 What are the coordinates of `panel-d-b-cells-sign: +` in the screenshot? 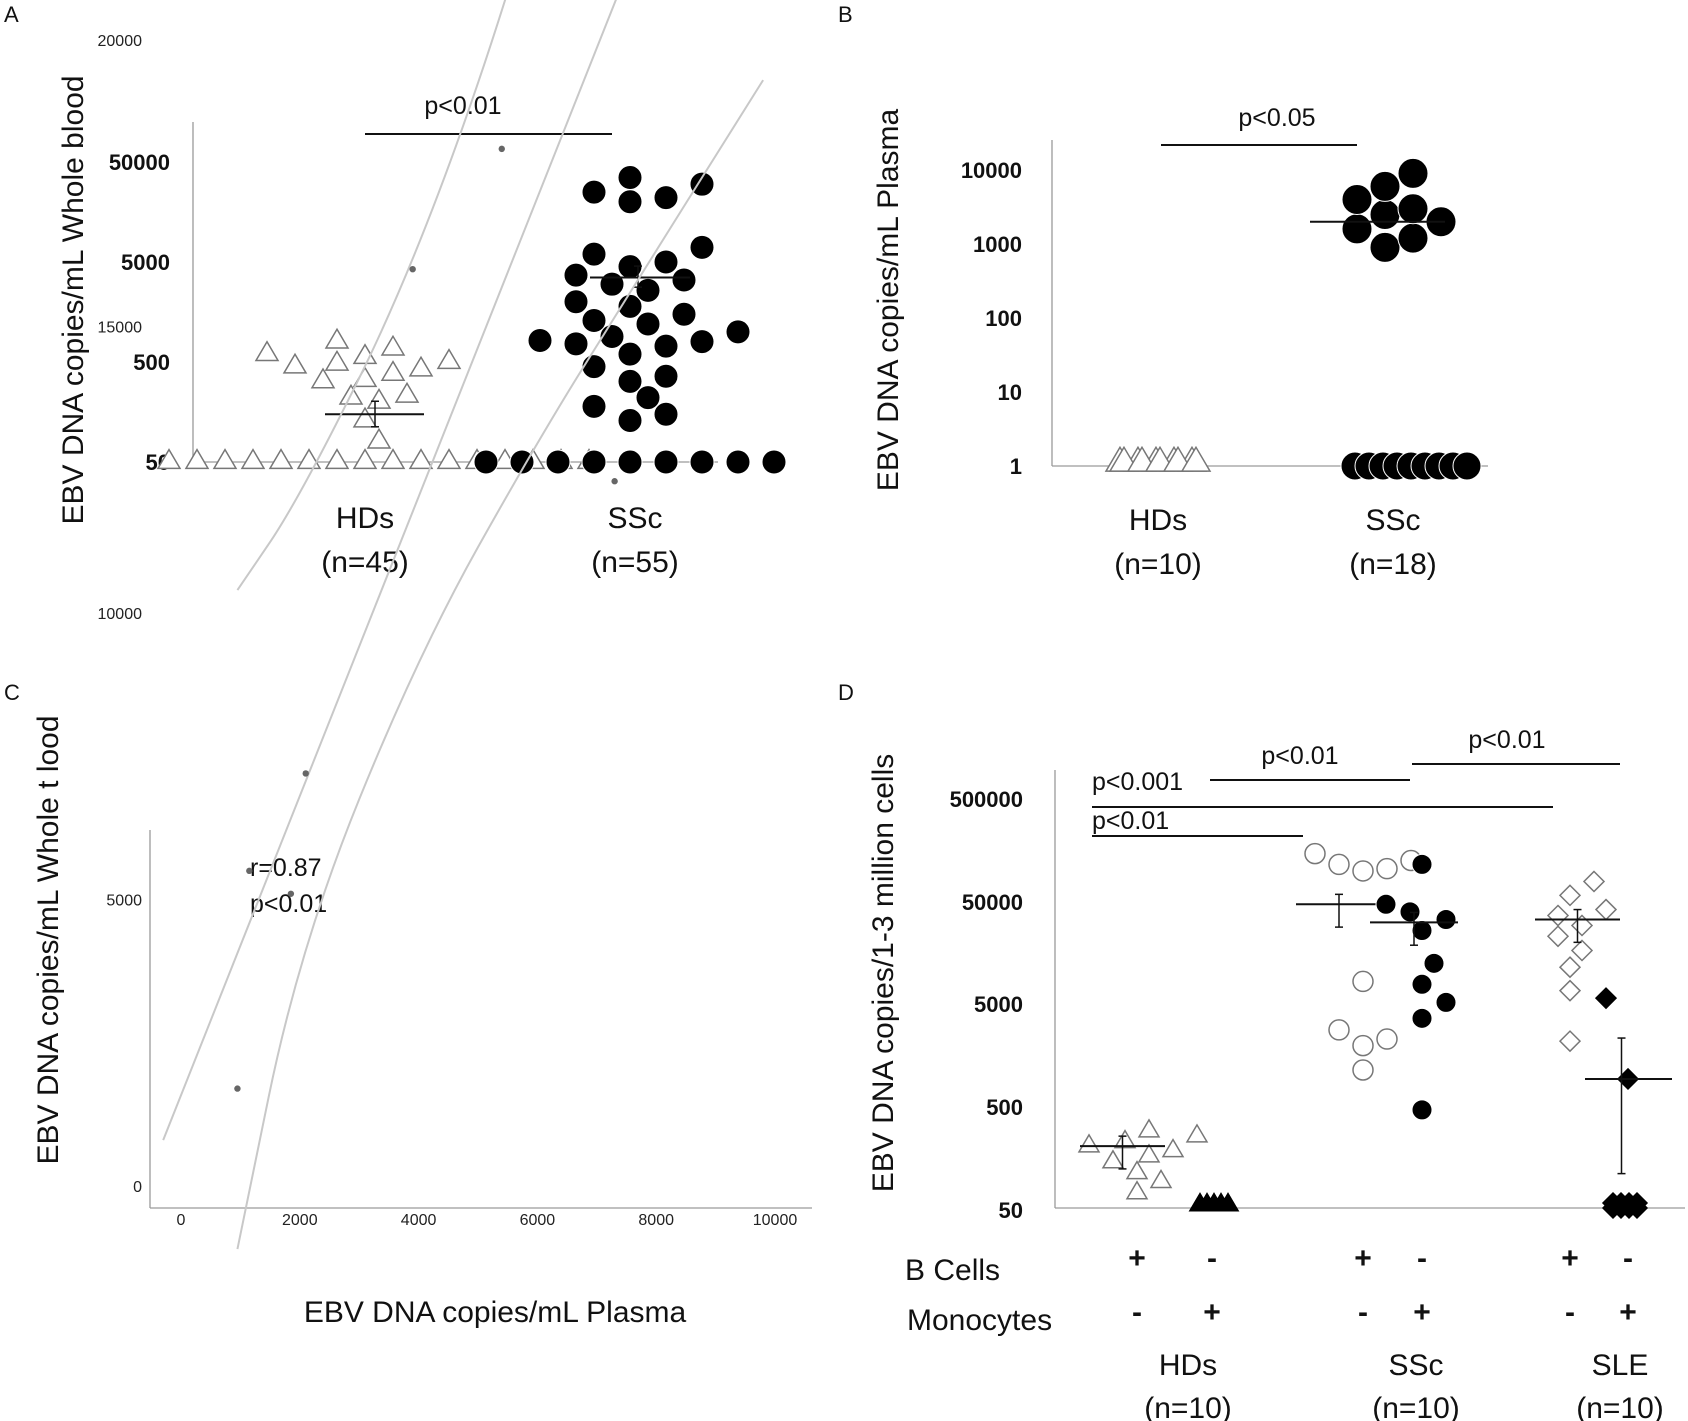 It's located at (1363, 1258).